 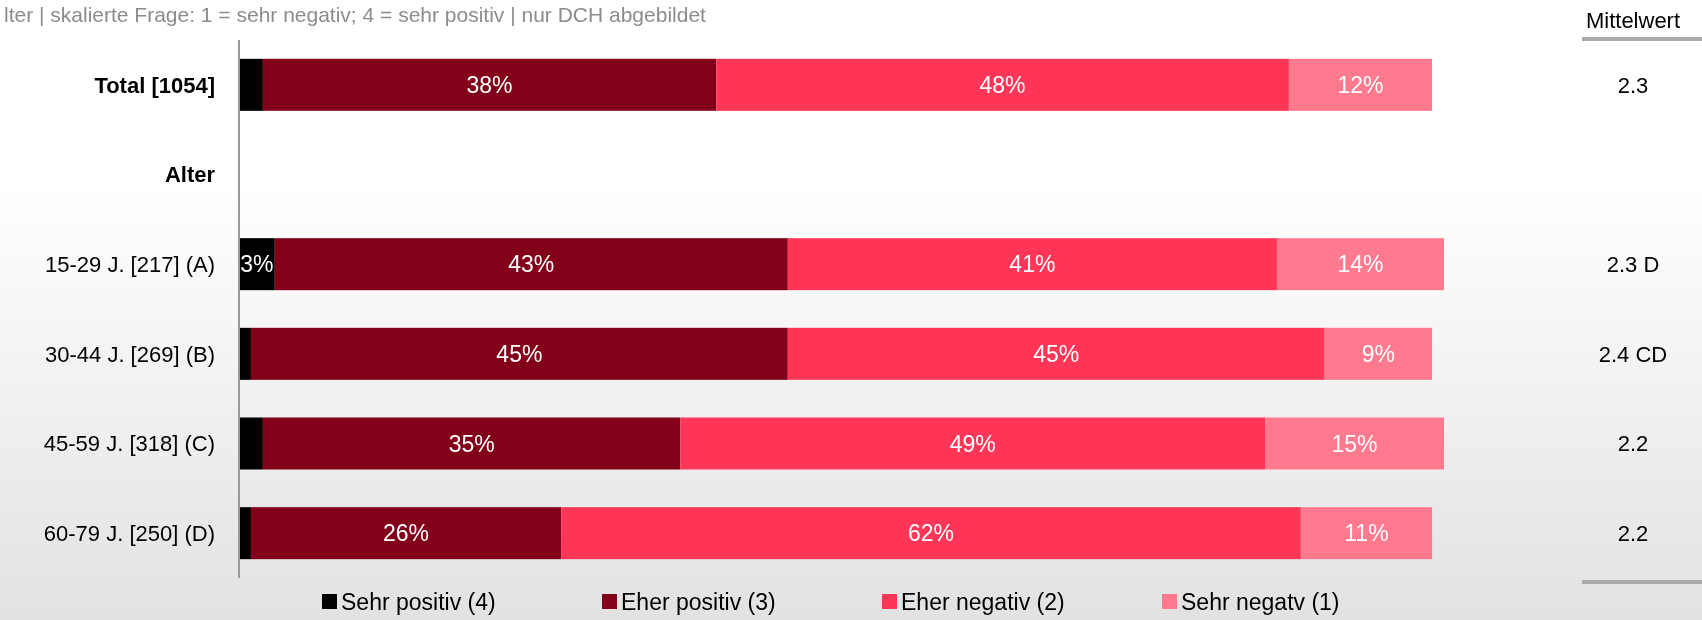 I want to click on text: Mittelwert, so click(x=1633, y=20).